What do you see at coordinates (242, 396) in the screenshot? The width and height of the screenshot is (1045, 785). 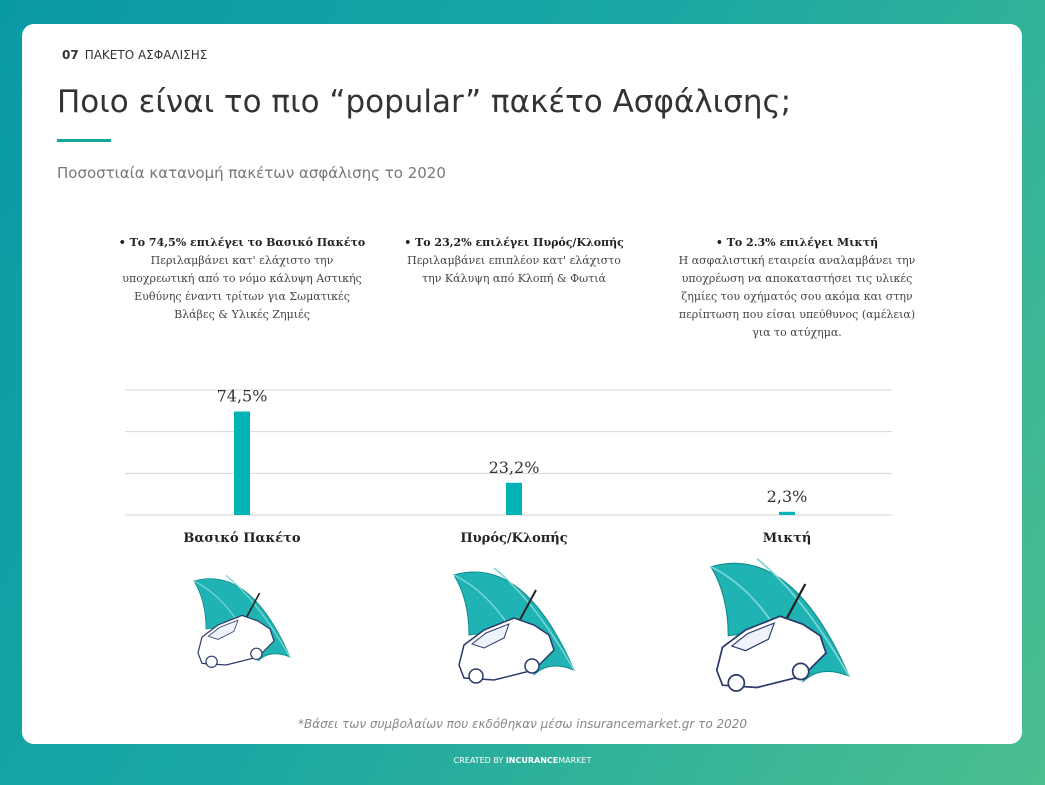 I see `value-label: 74,5%` at bounding box center [242, 396].